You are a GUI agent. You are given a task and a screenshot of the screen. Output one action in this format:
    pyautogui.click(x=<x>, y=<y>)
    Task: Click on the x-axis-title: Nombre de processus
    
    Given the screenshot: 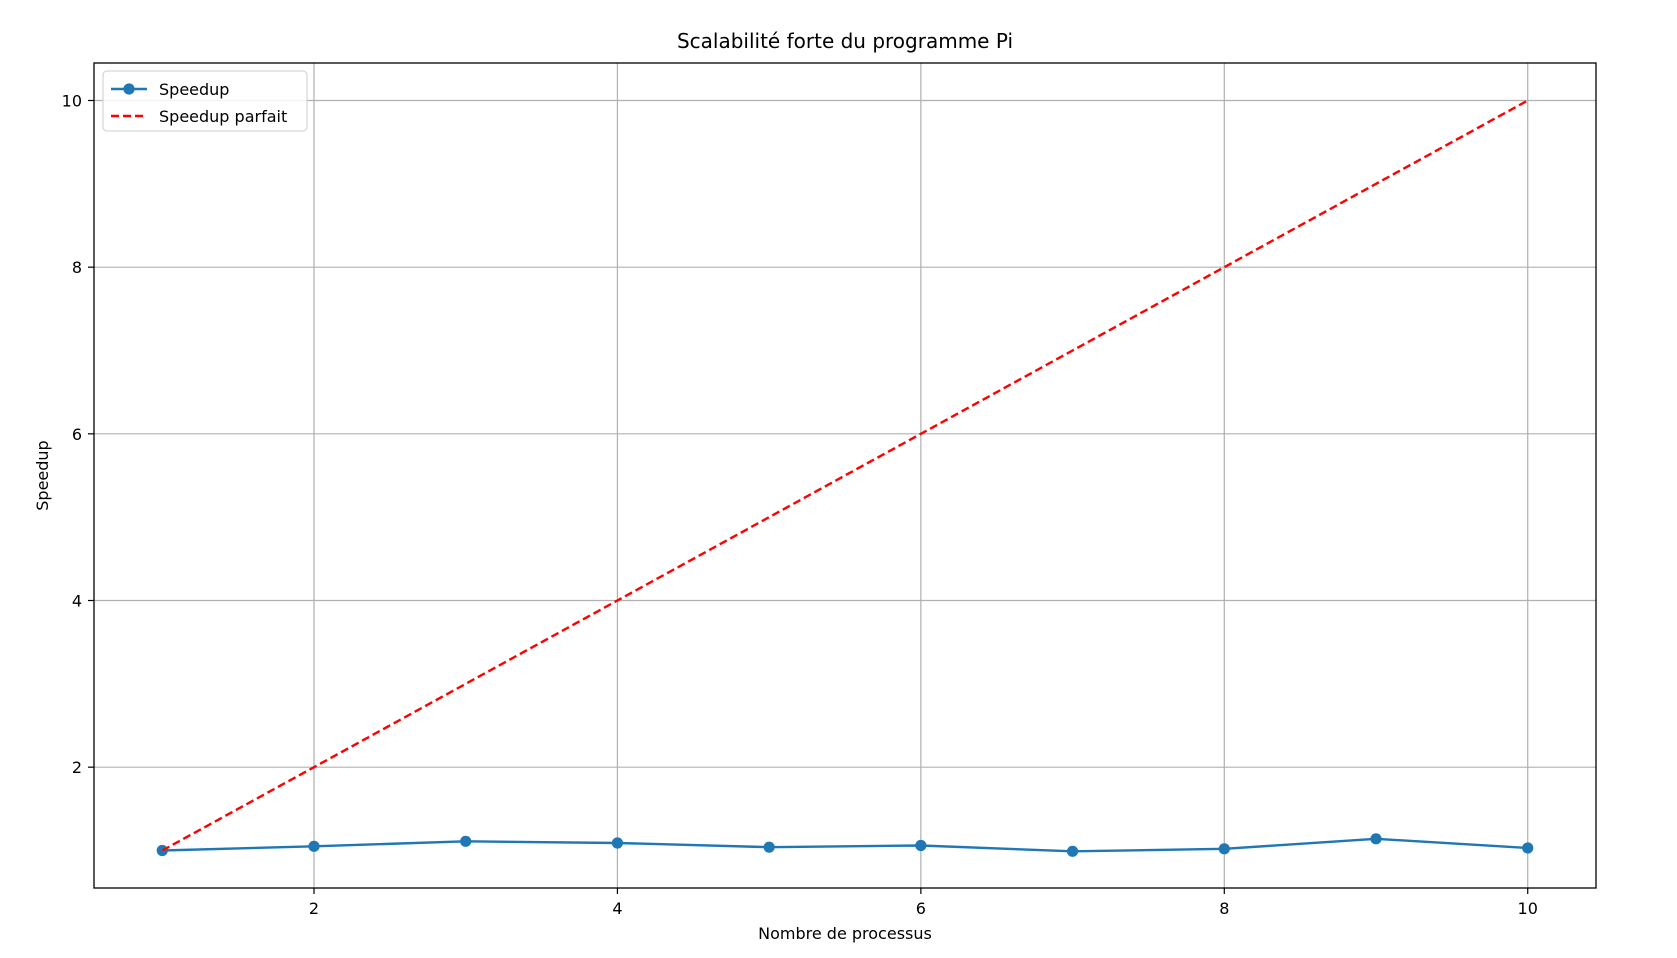 What is the action you would take?
    pyautogui.click(x=845, y=933)
    